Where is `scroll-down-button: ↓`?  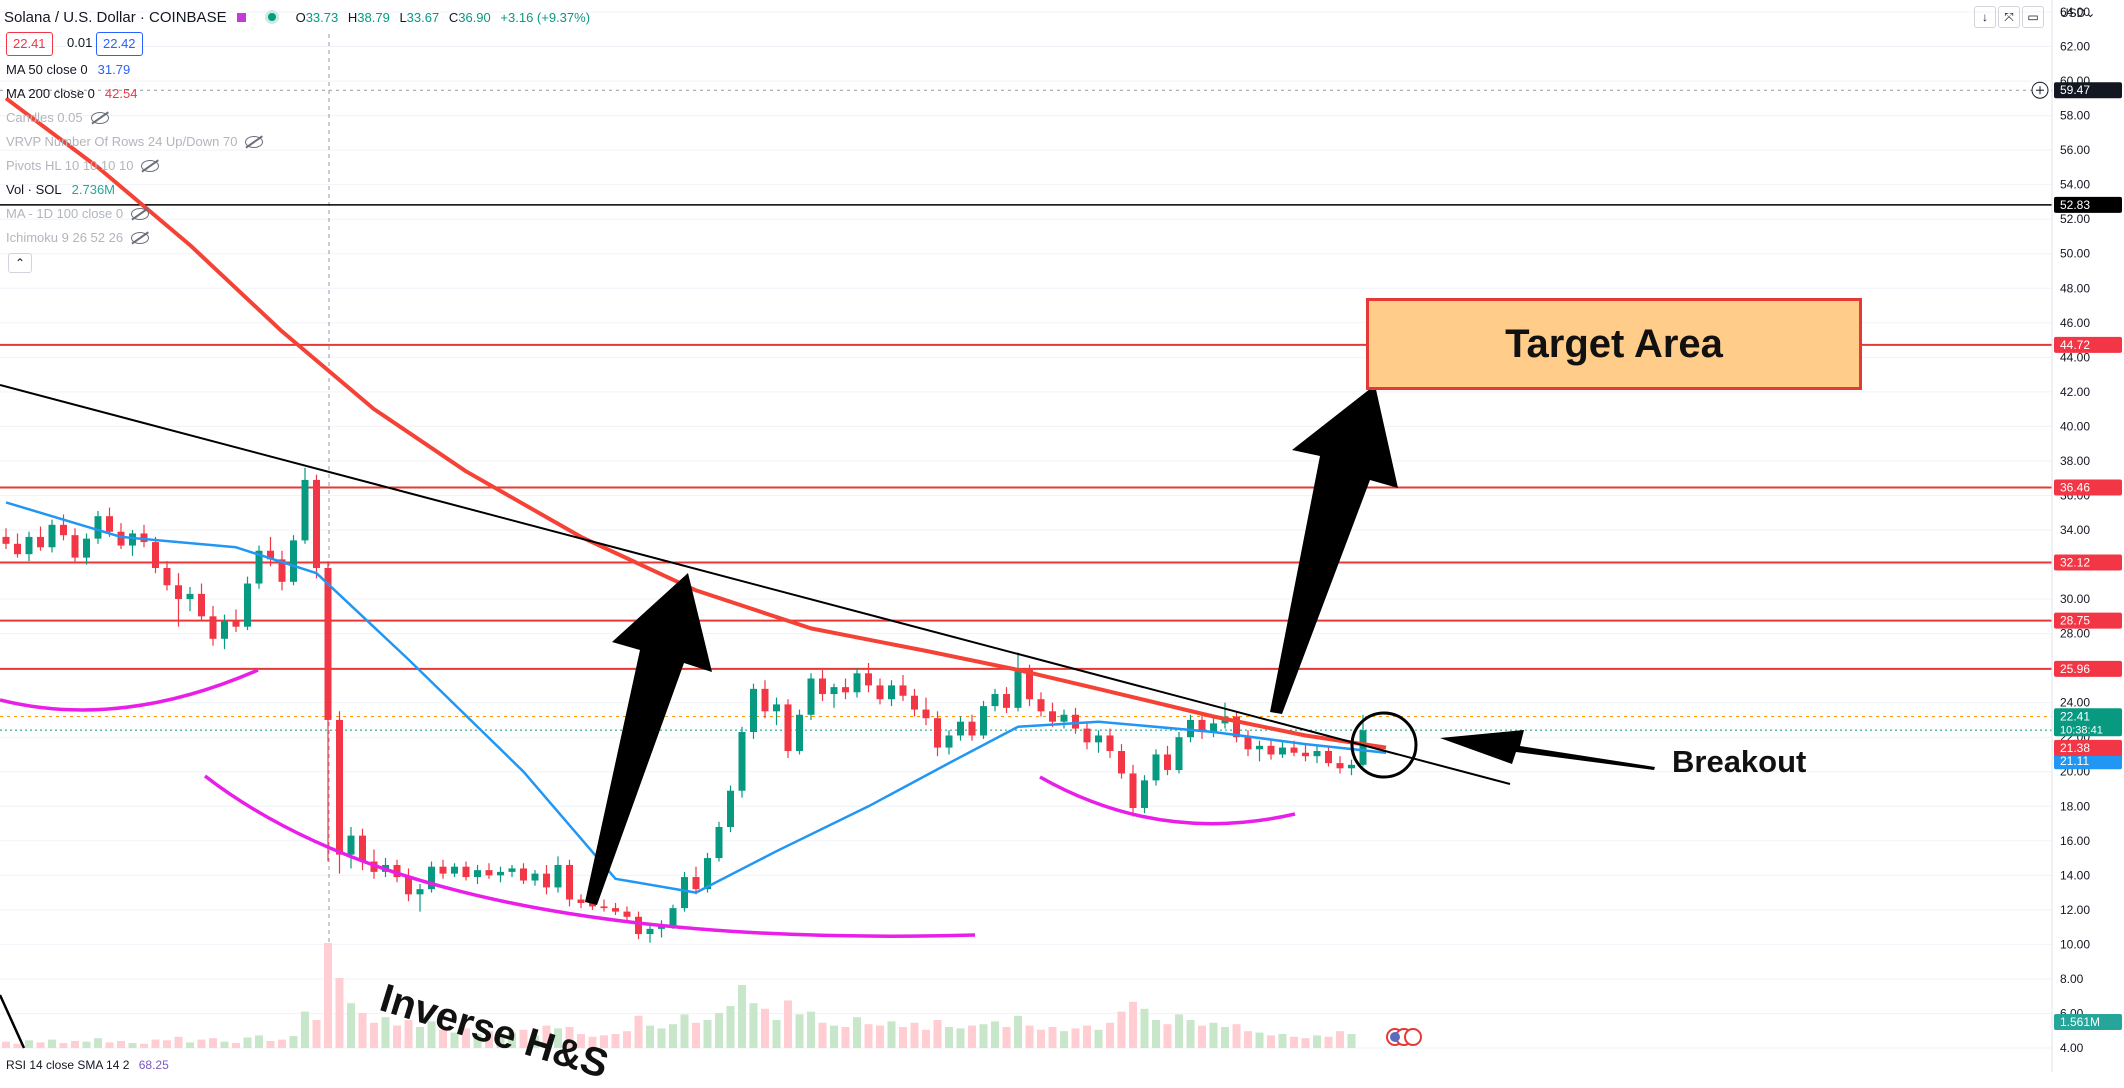 scroll-down-button: ↓ is located at coordinates (1985, 17).